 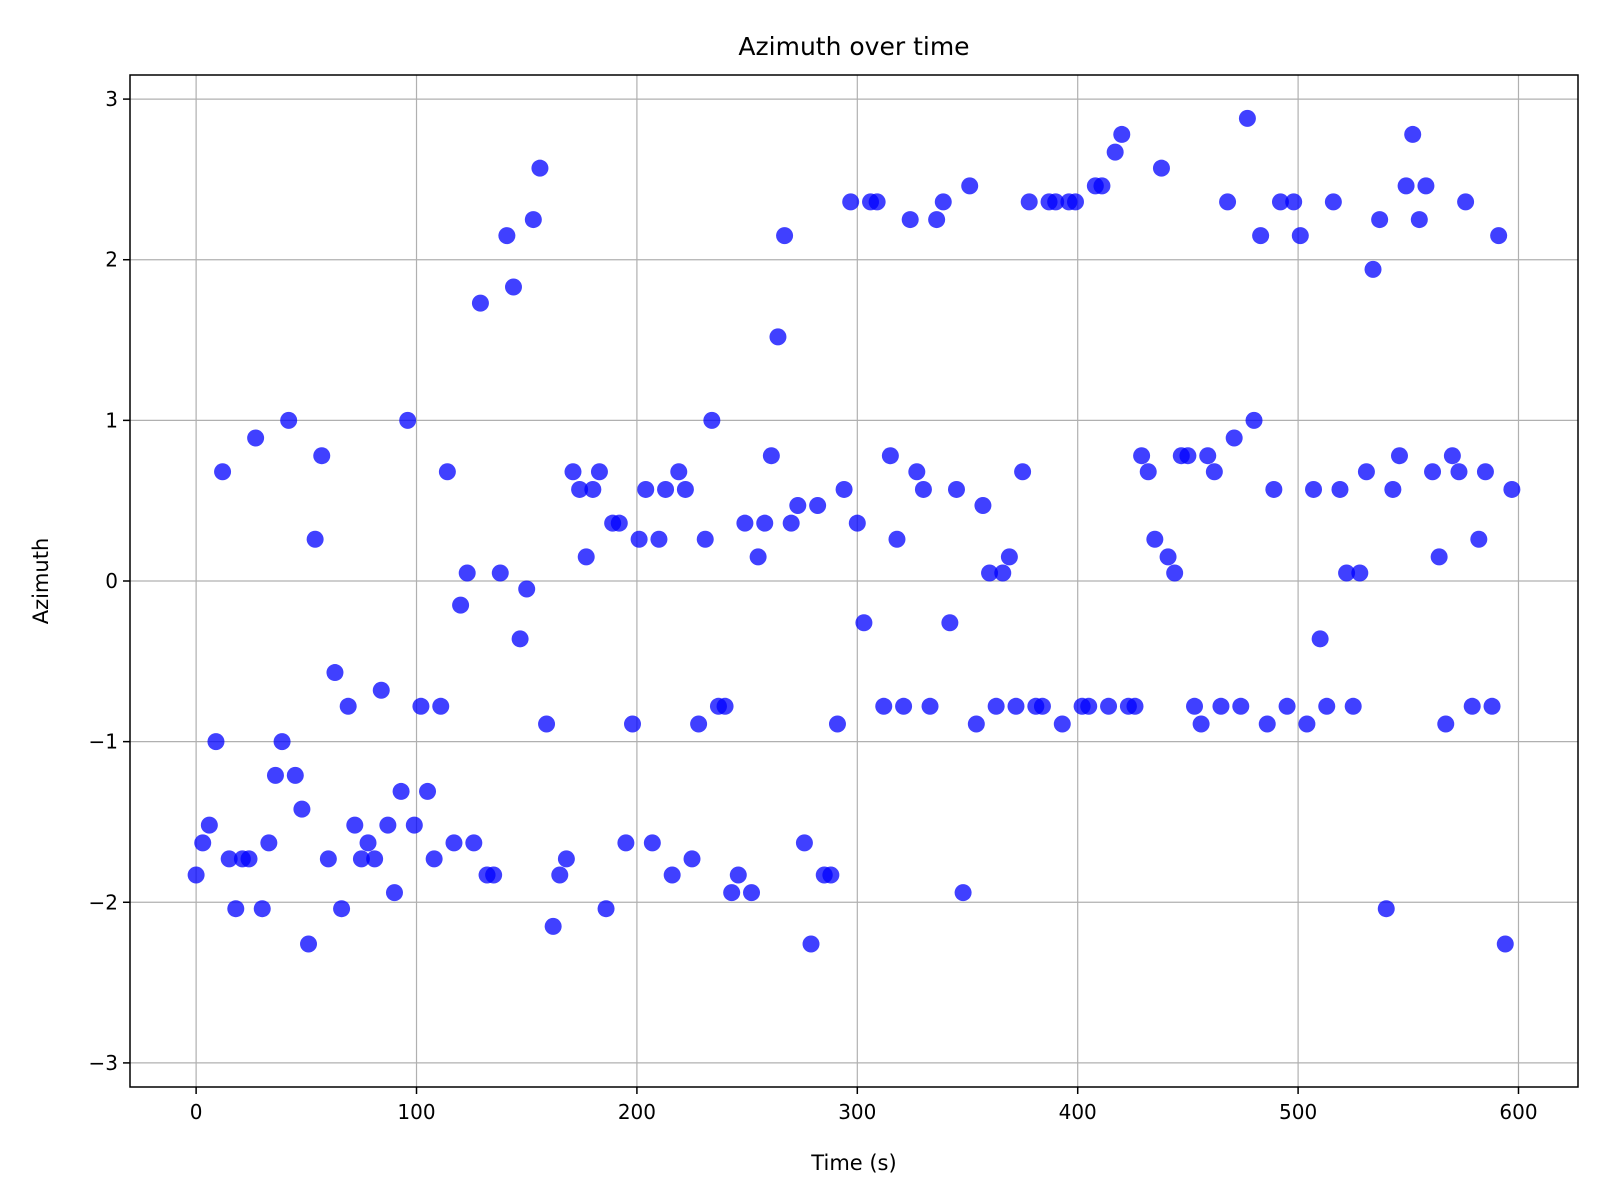 I want to click on y-tick-label: 3, so click(x=111, y=99).